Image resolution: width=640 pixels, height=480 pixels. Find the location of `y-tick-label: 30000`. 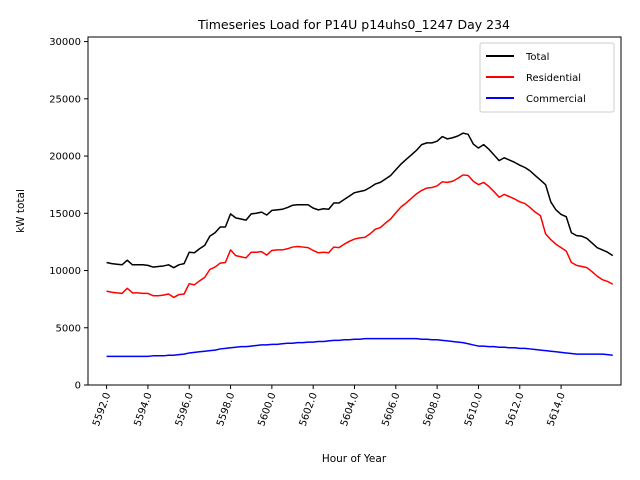

y-tick-label: 30000 is located at coordinates (65, 42).